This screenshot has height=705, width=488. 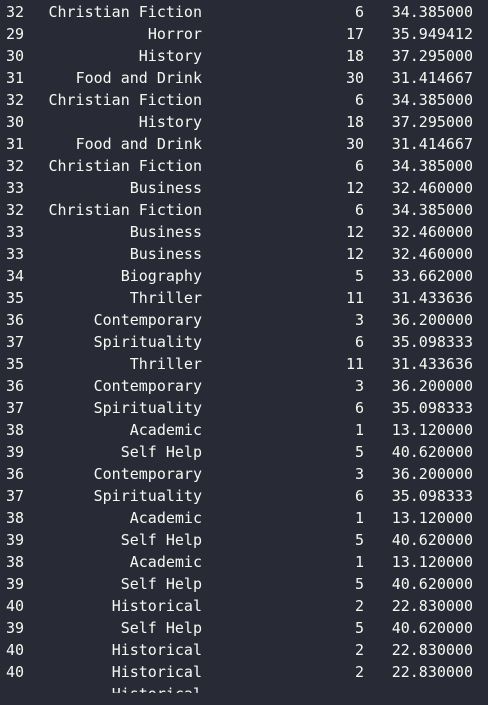 What do you see at coordinates (165, 298) in the screenshot?
I see `genre-cell: Thriller` at bounding box center [165, 298].